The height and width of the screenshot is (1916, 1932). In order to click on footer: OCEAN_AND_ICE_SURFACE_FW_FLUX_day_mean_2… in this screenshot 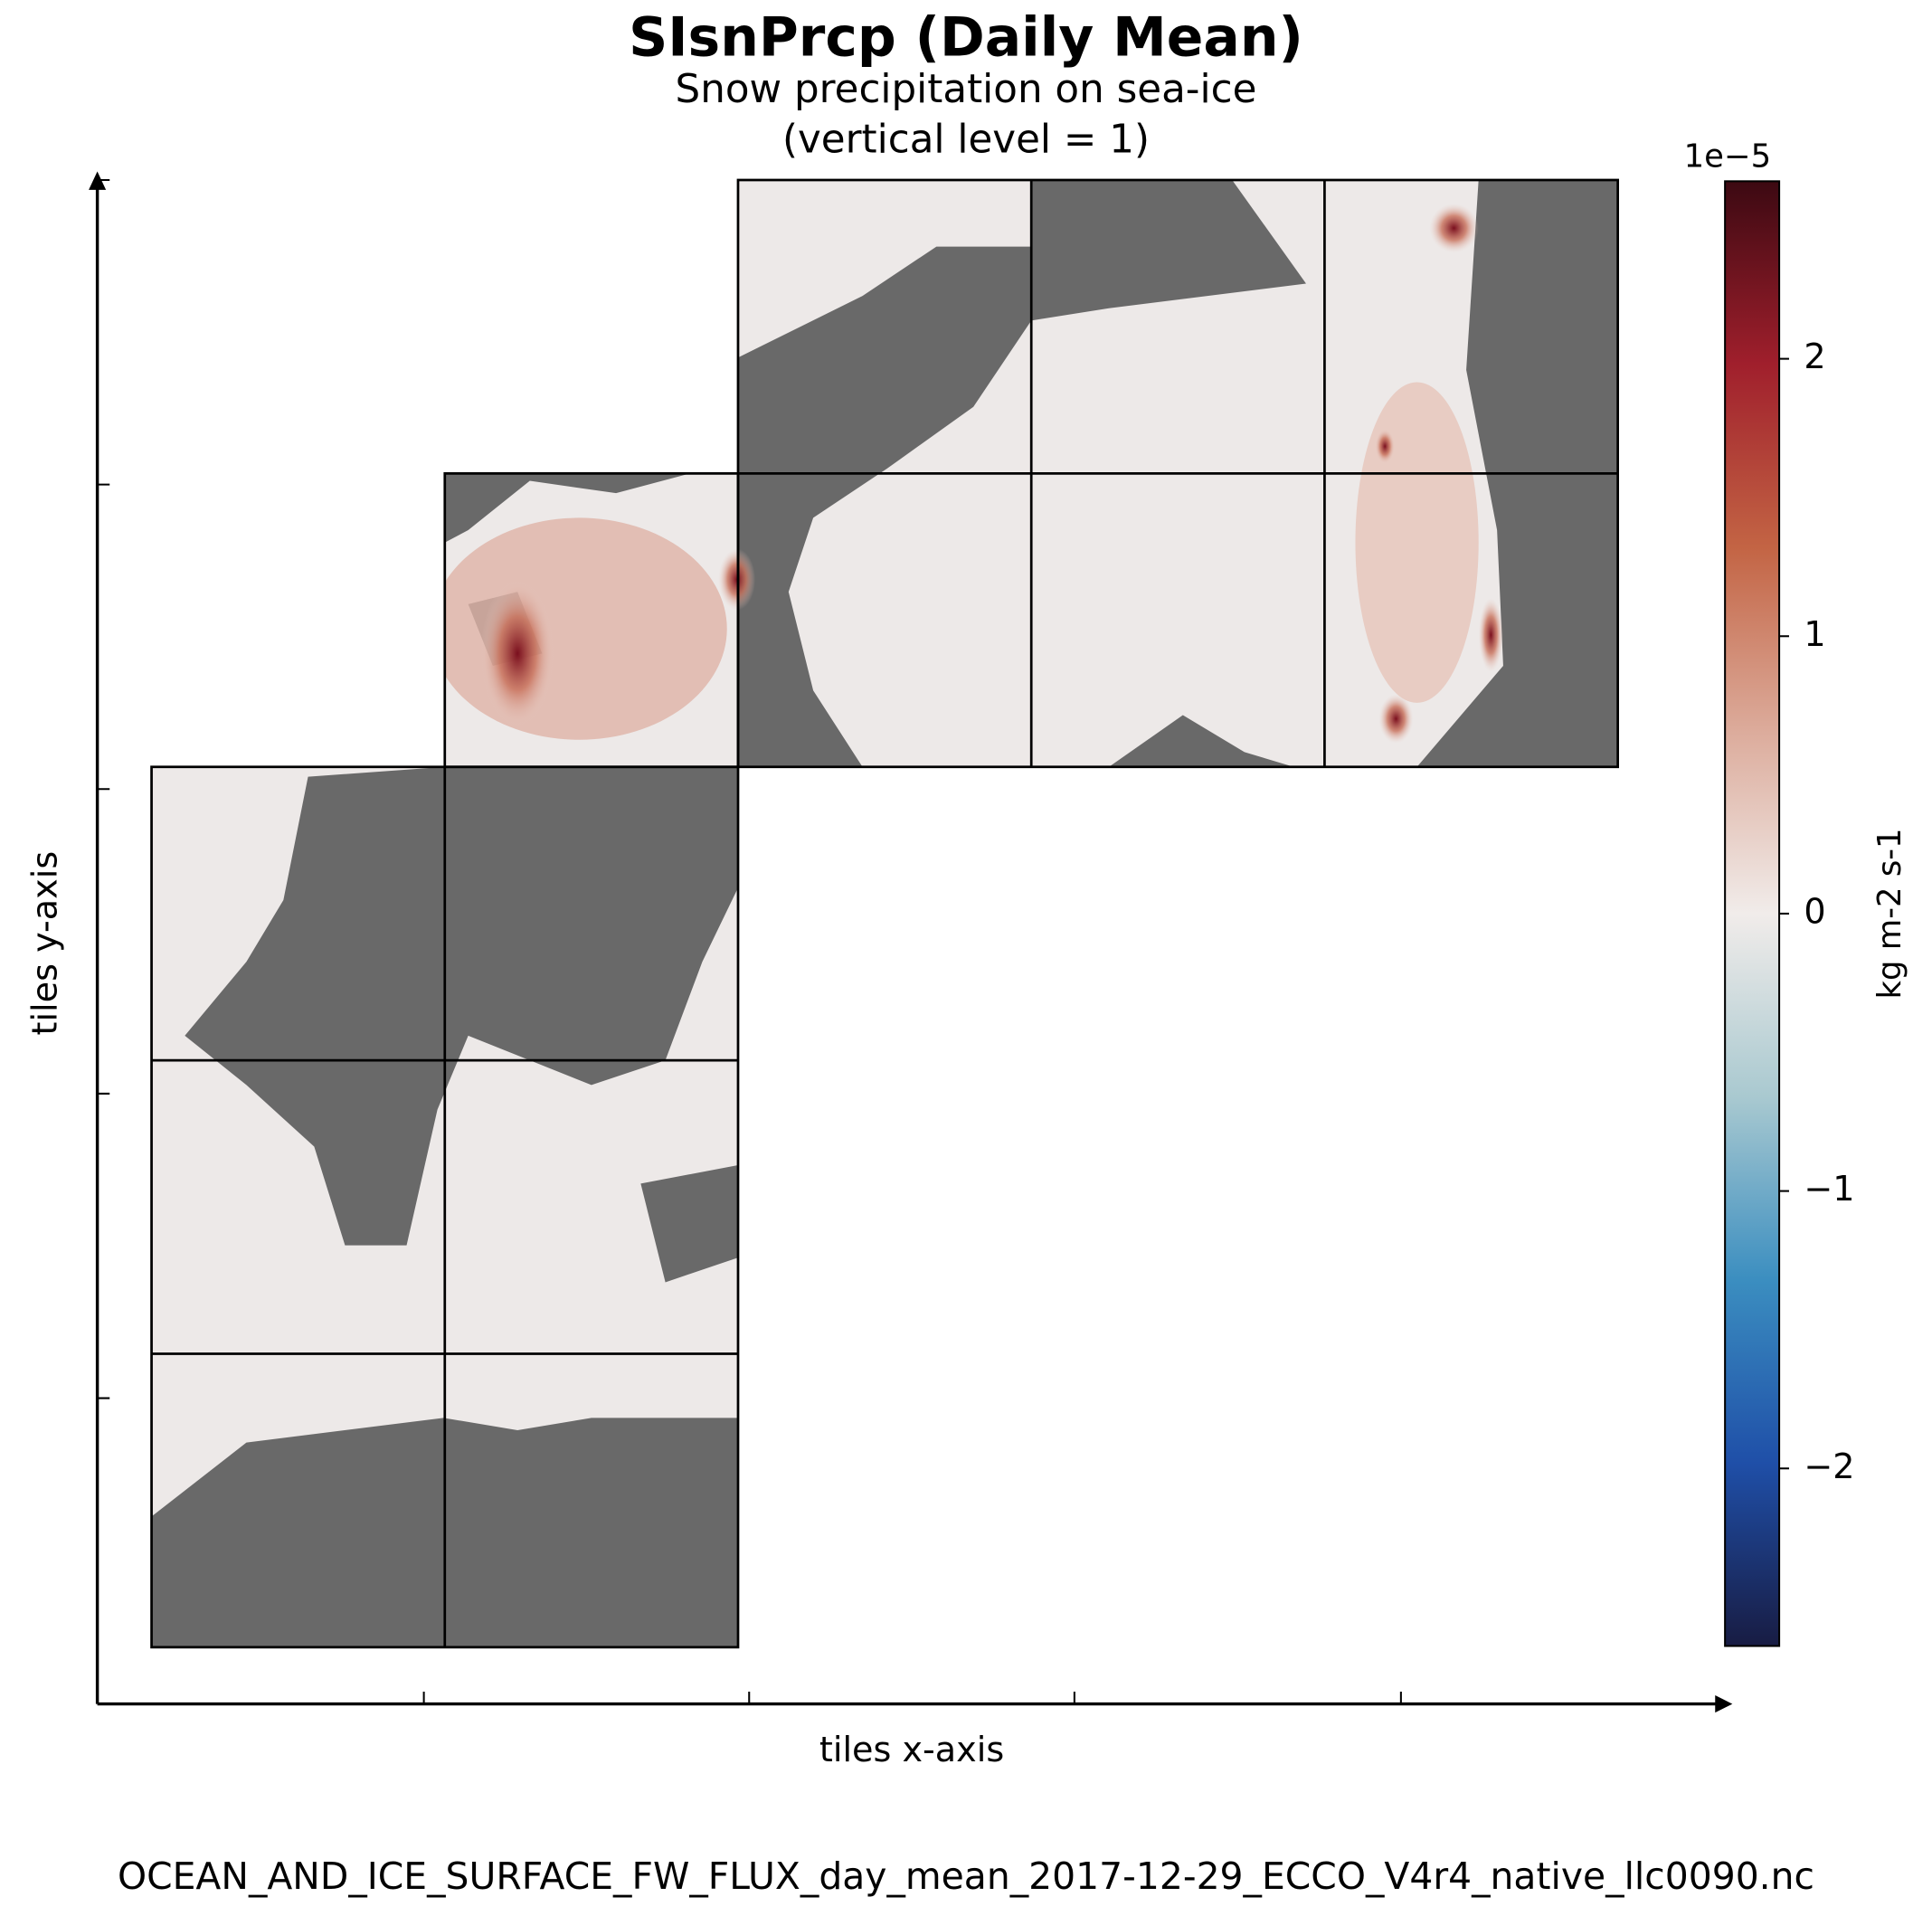, I will do `click(966, 1876)`.